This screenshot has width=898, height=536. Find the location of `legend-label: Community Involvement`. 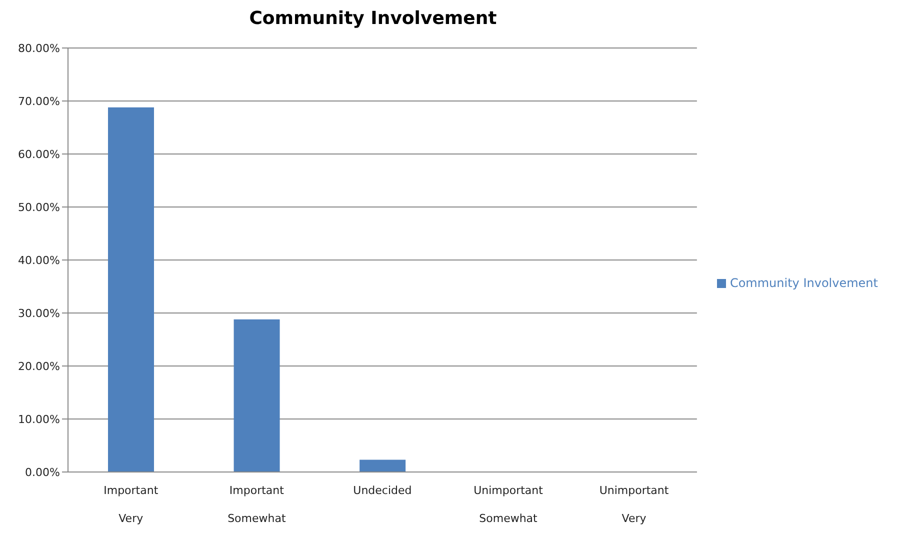

legend-label: Community Involvement is located at coordinates (804, 283).